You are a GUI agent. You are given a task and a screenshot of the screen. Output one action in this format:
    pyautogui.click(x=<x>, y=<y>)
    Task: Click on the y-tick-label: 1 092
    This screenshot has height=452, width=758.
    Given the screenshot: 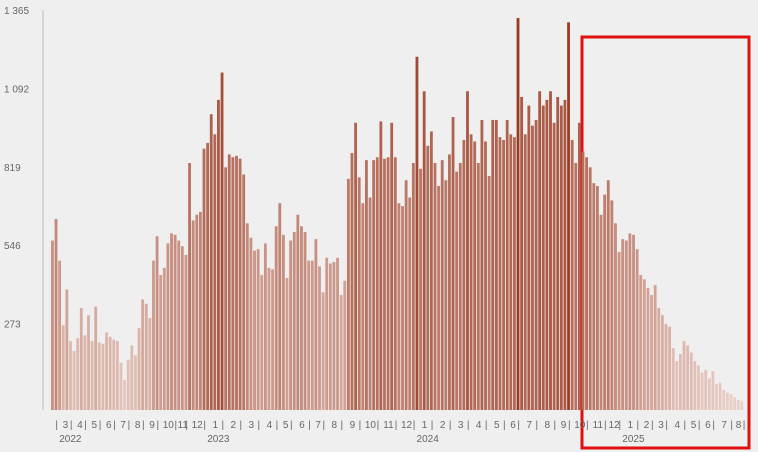 What is the action you would take?
    pyautogui.click(x=16, y=89)
    